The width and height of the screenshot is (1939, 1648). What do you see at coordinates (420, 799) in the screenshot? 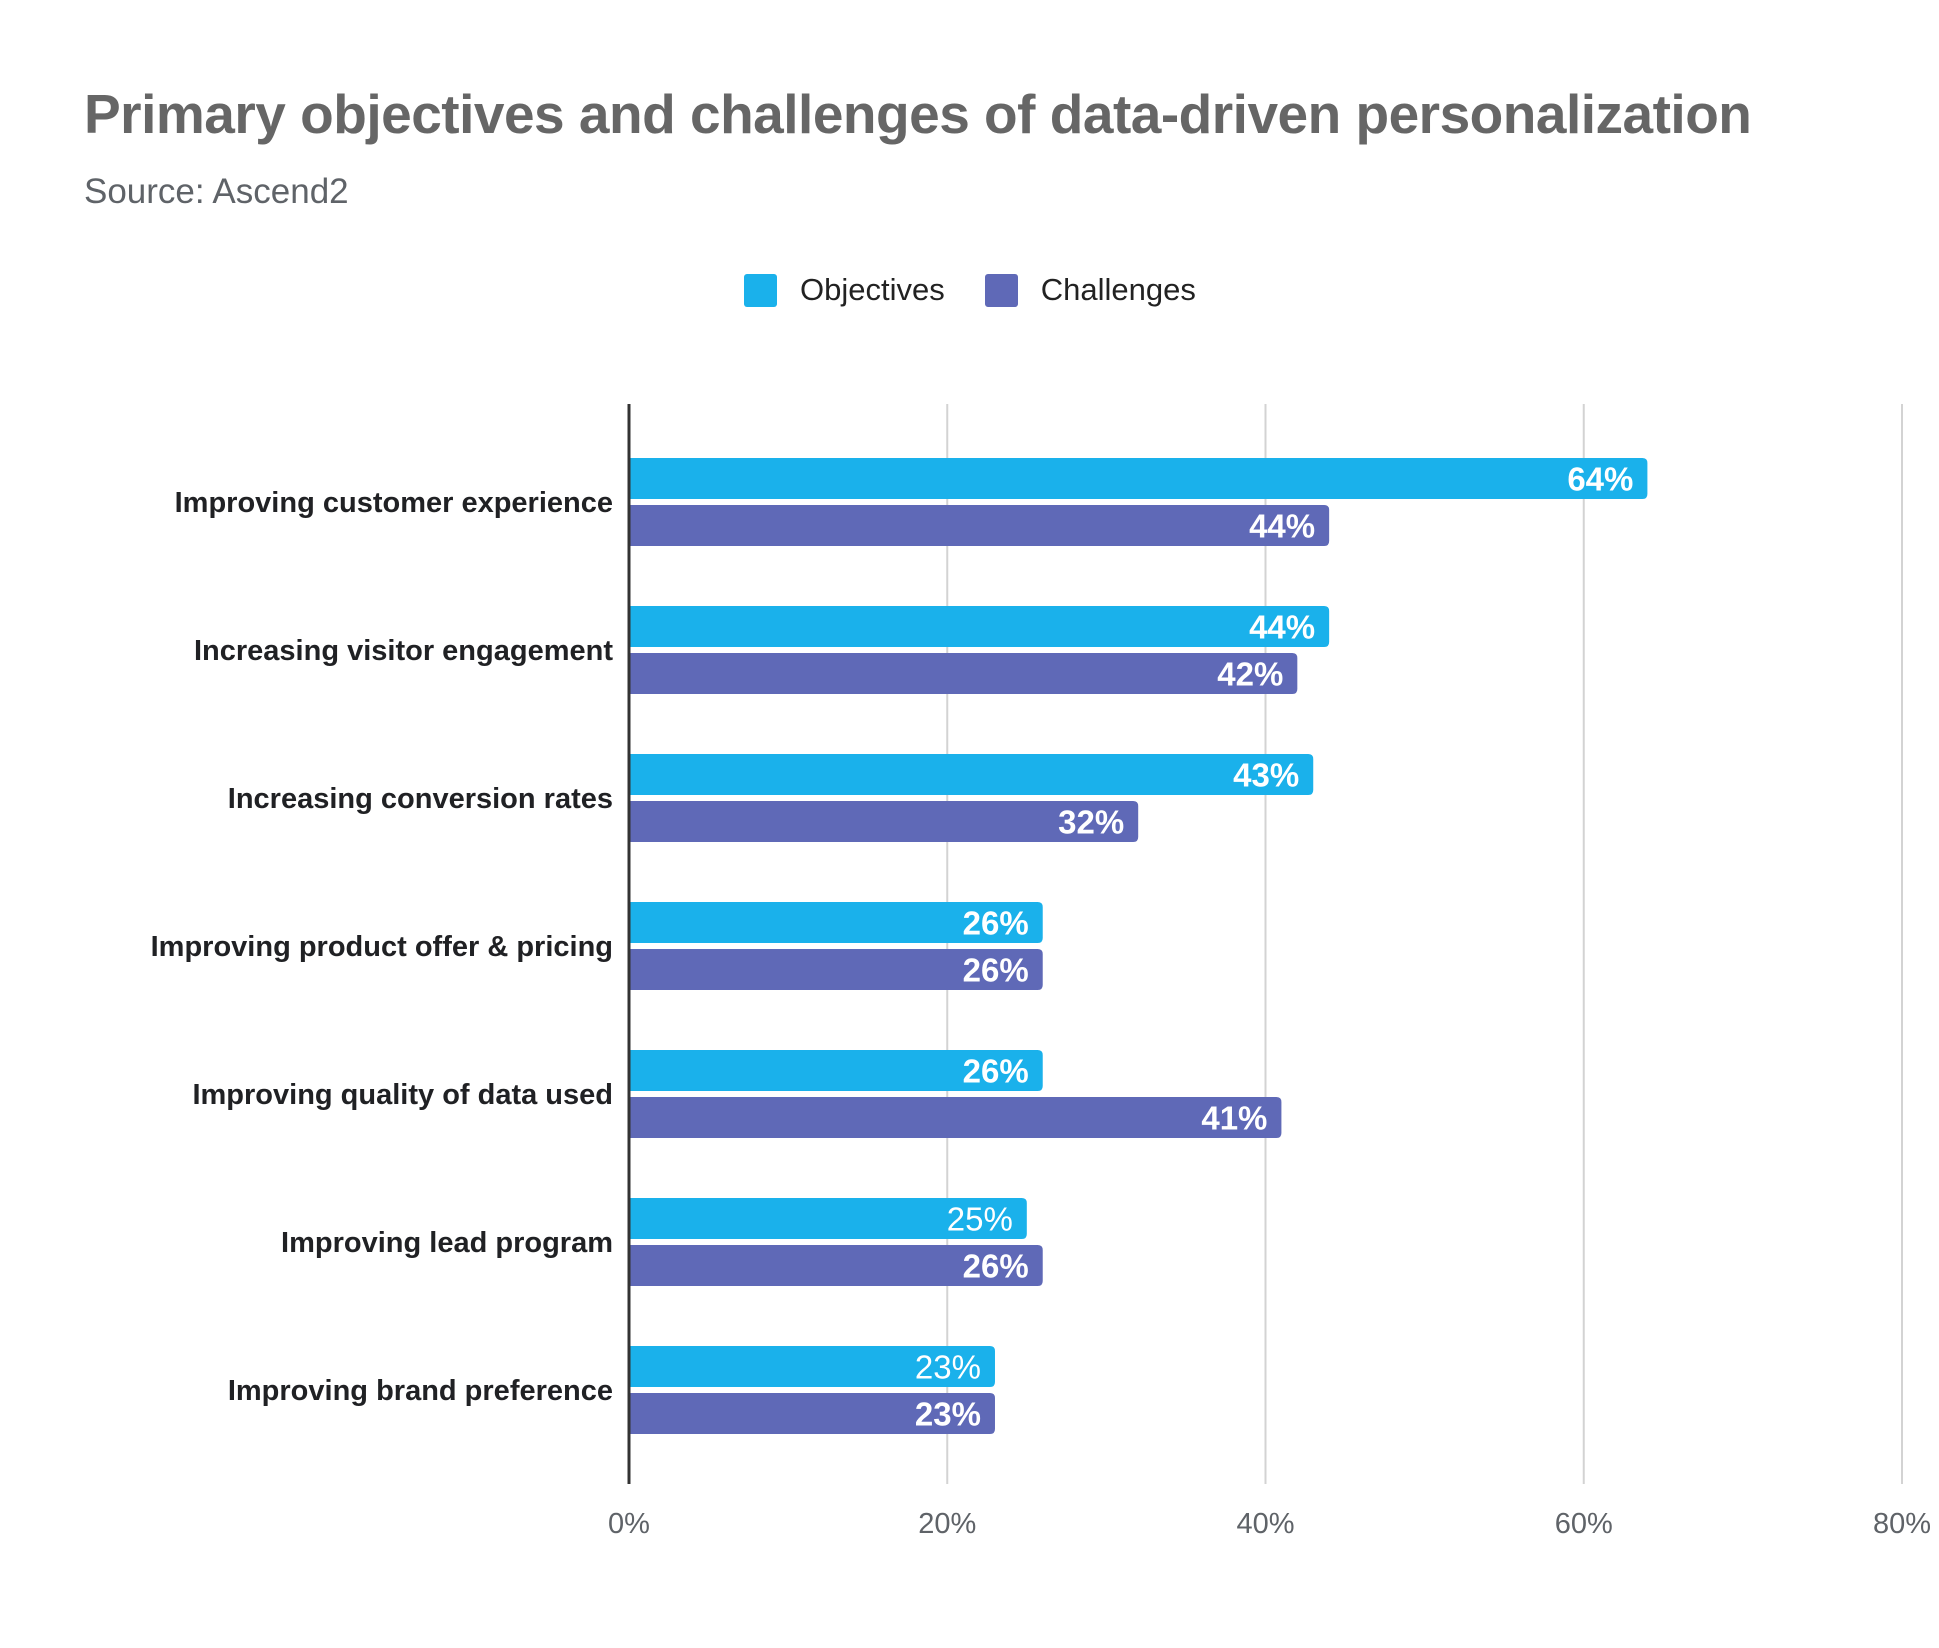
I see `category-label: Increasing conversion rates` at bounding box center [420, 799].